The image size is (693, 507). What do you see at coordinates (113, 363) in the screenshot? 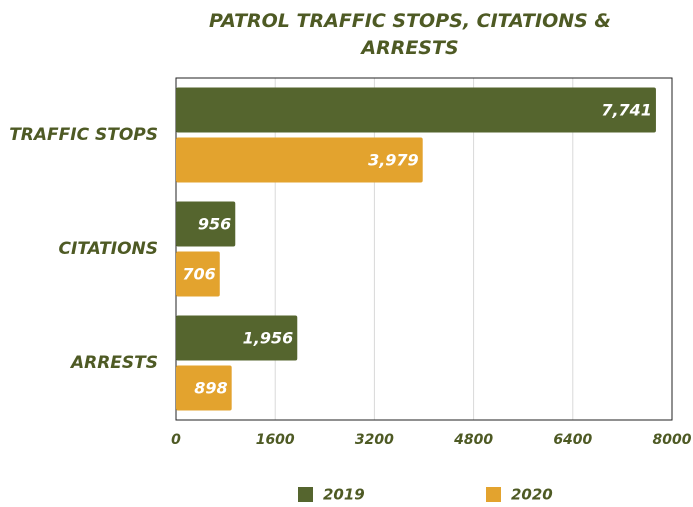
I see `y-tick-label: ARRESTS` at bounding box center [113, 363].